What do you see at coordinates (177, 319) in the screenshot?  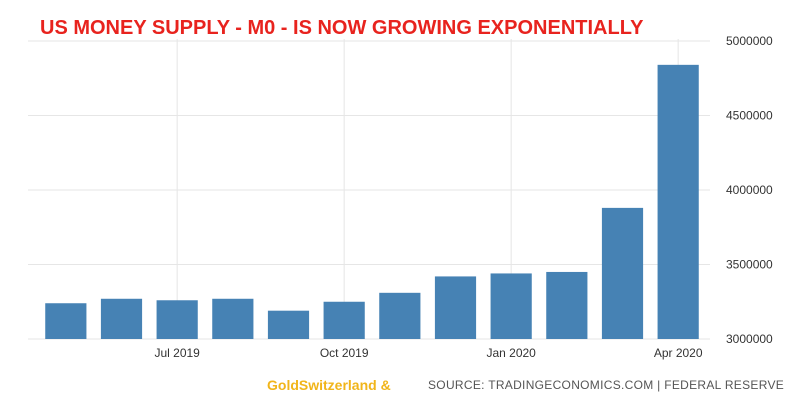 I see `bar-jul-2019` at bounding box center [177, 319].